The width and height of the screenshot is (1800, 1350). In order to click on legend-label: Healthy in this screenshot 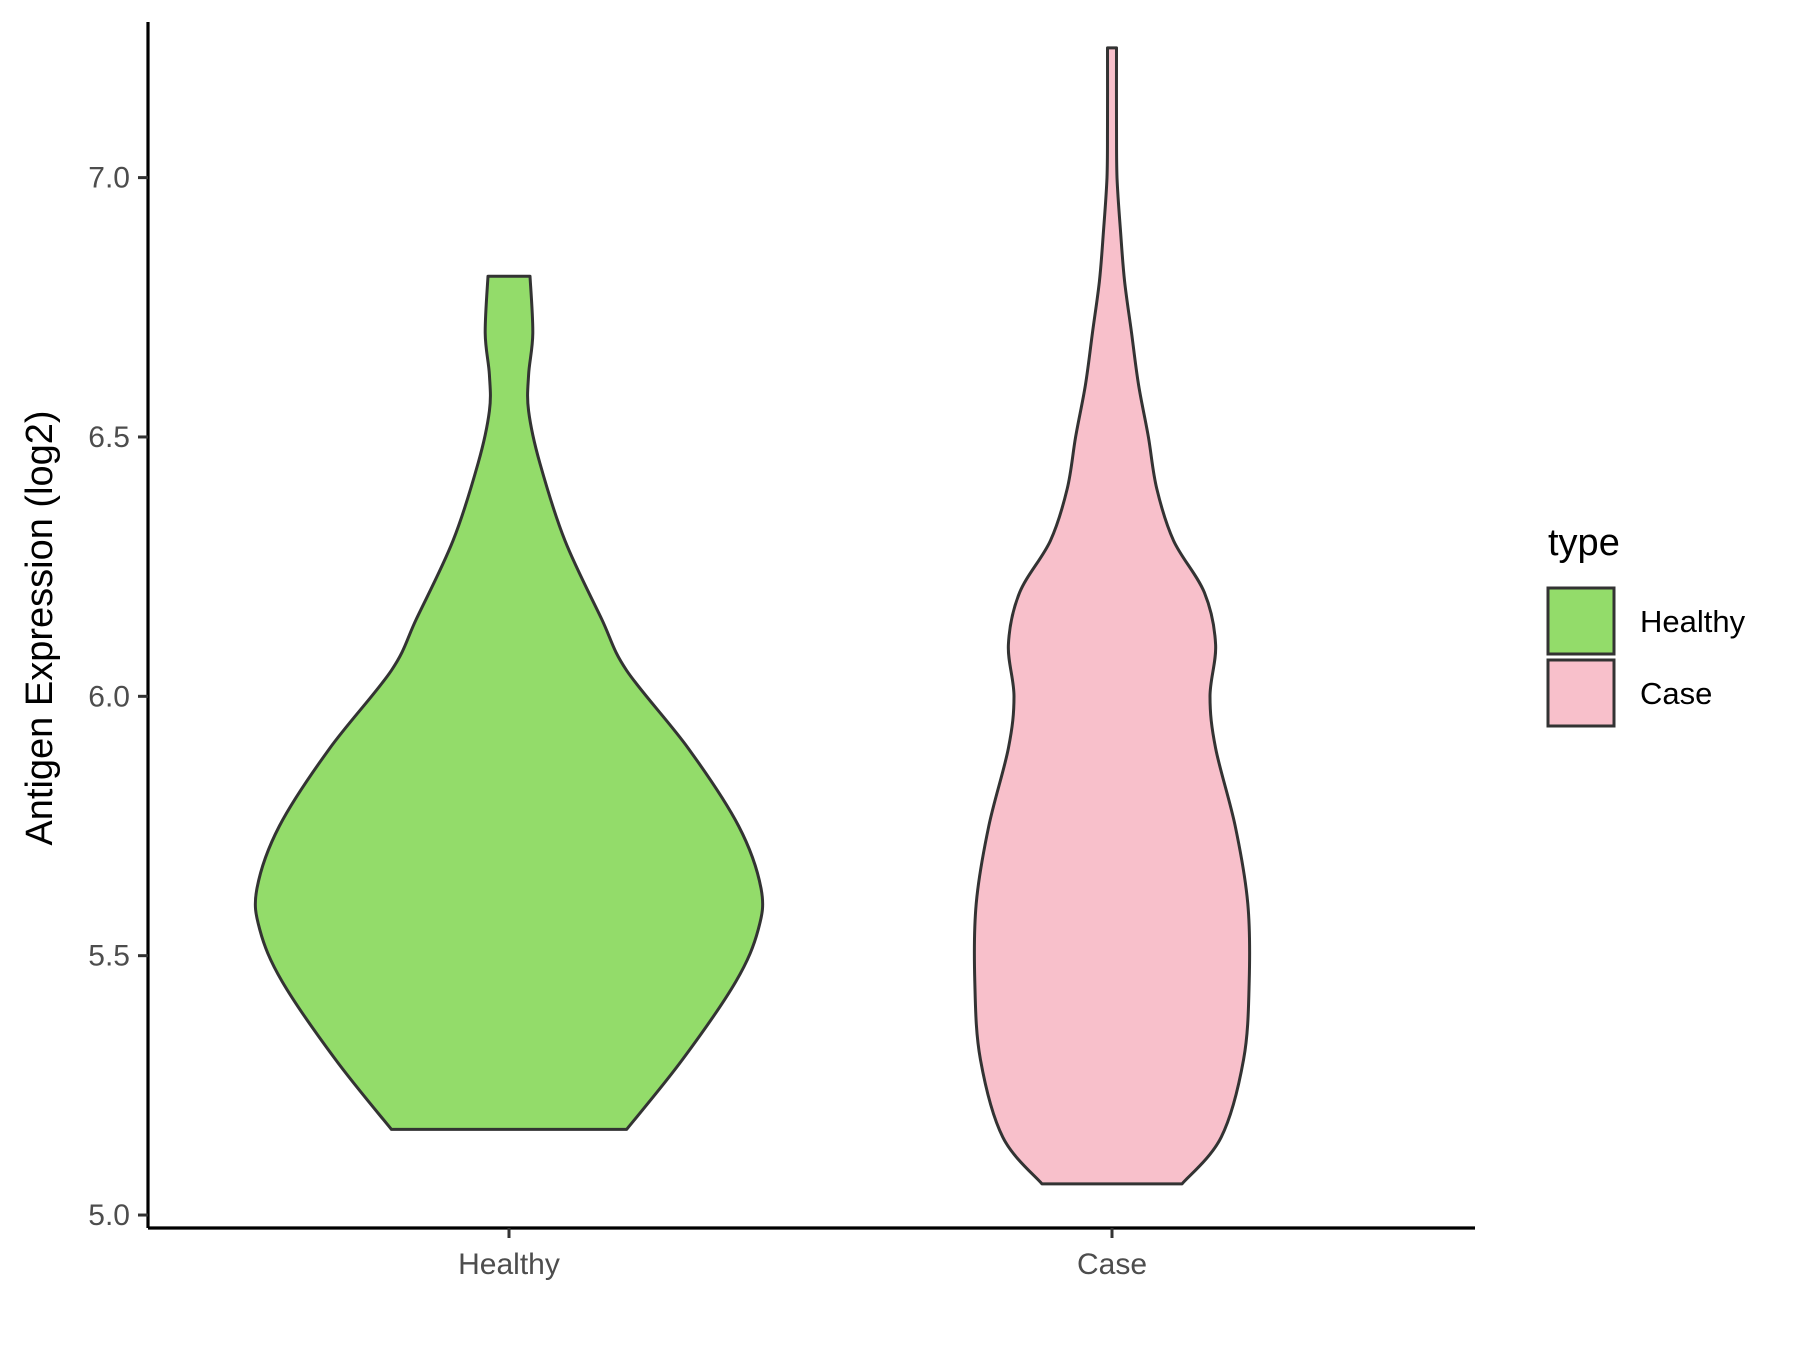, I will do `click(1693, 621)`.